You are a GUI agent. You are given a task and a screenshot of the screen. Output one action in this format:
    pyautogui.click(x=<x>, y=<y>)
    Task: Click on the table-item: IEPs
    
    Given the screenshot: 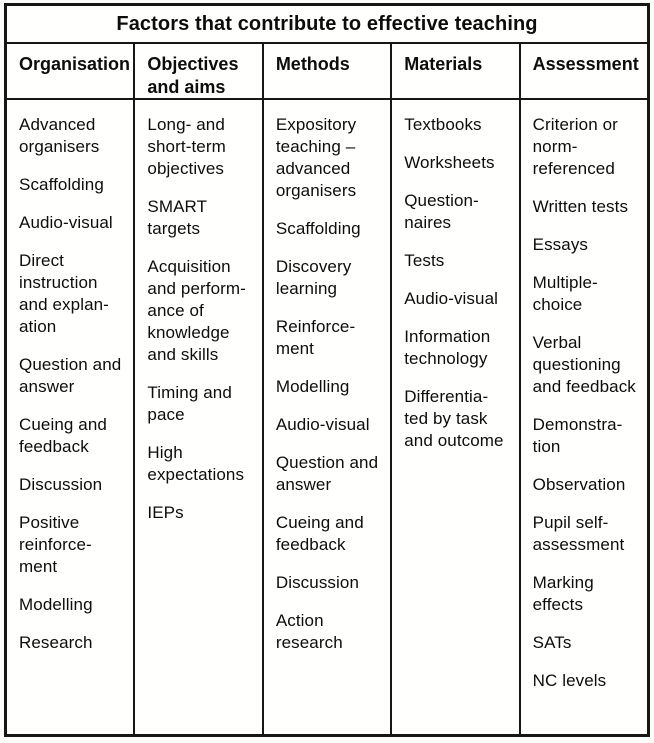 What is the action you would take?
    pyautogui.click(x=165, y=512)
    